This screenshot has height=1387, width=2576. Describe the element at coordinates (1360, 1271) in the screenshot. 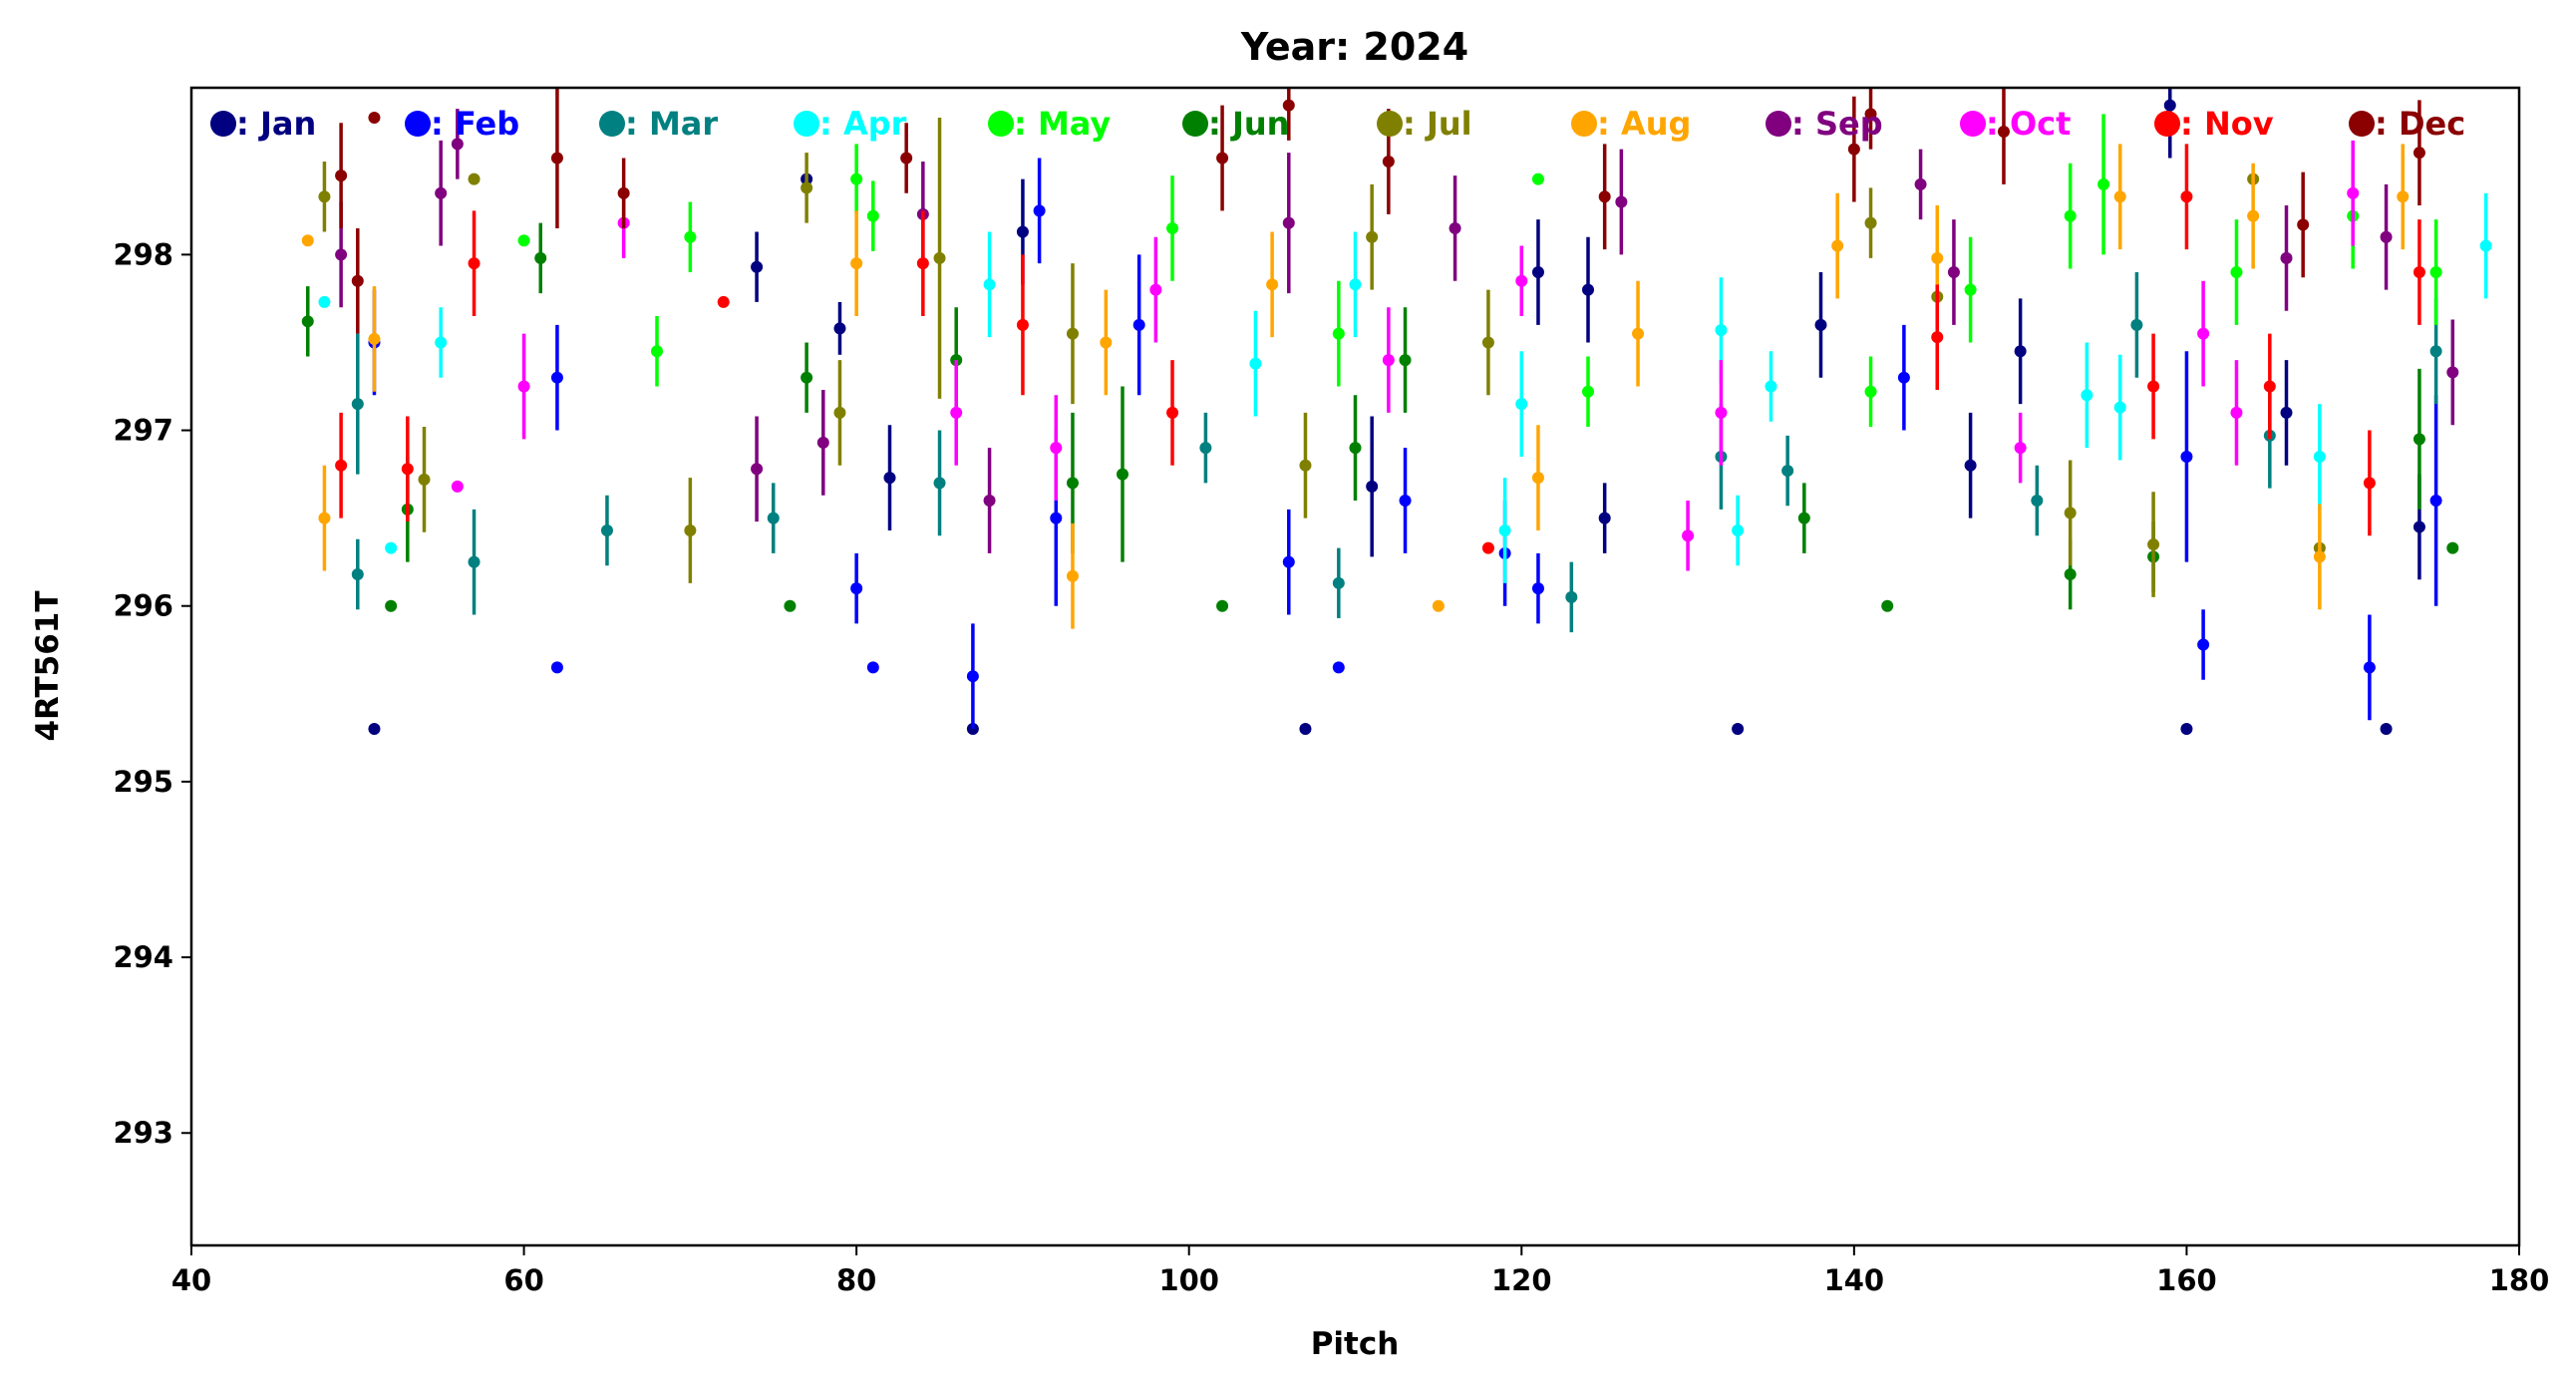

I see `x-axis: 40 60 80 100 120 140 160 180` at that location.